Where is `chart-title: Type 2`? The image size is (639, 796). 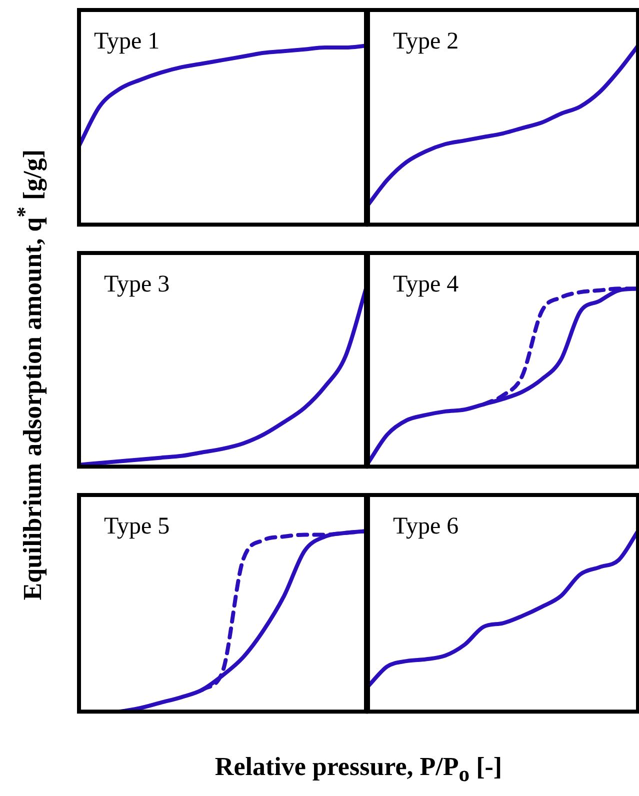
chart-title: Type 2 is located at coordinates (426, 41).